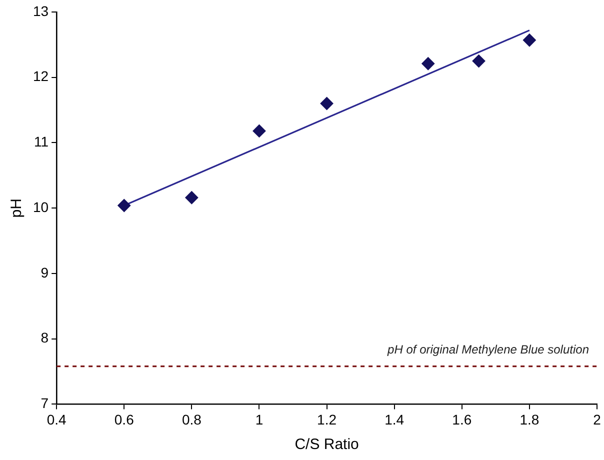  I want to click on x-tick-label: 0.6, so click(124, 419).